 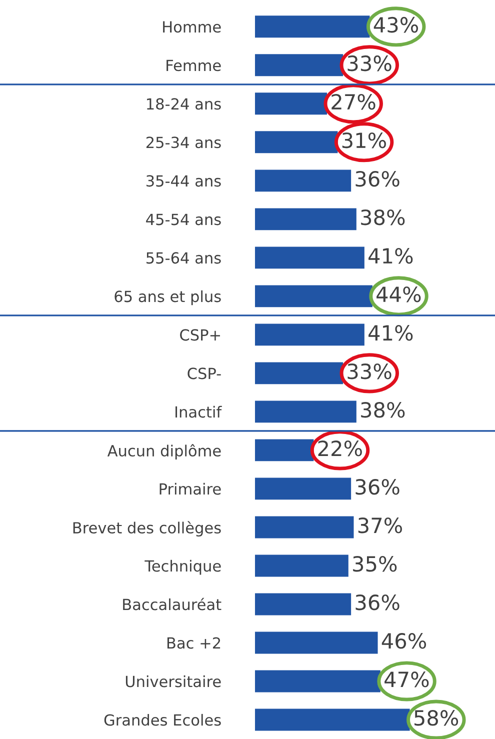 I want to click on data-label: 27%, so click(x=354, y=102).